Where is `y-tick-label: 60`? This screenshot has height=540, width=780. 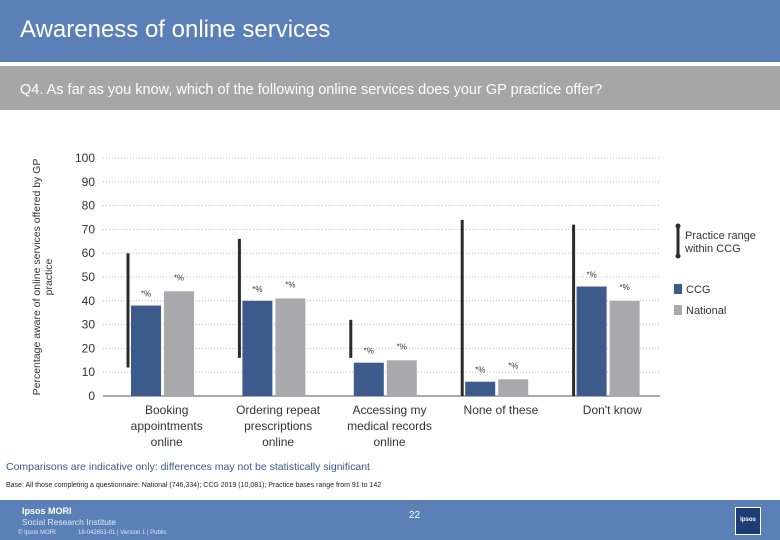
y-tick-label: 60 is located at coordinates (89, 253).